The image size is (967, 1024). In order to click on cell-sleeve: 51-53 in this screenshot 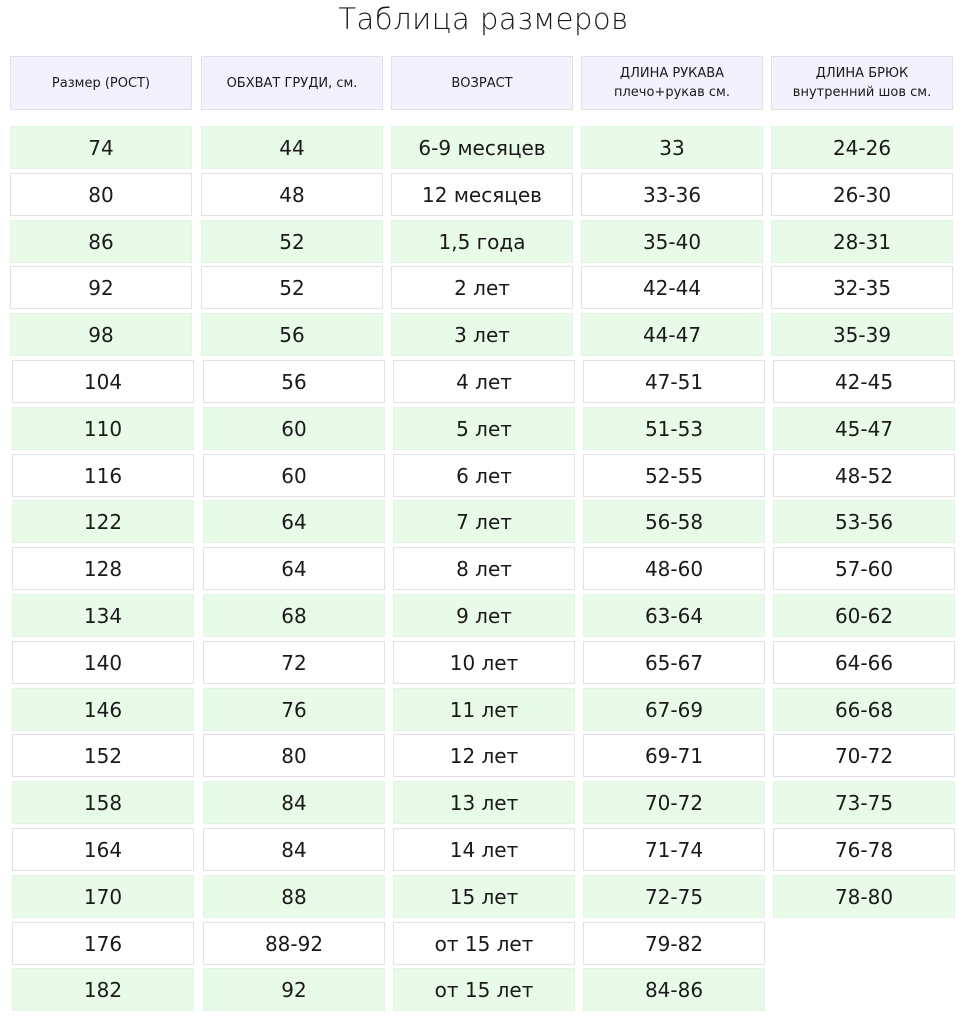, I will do `click(674, 428)`.